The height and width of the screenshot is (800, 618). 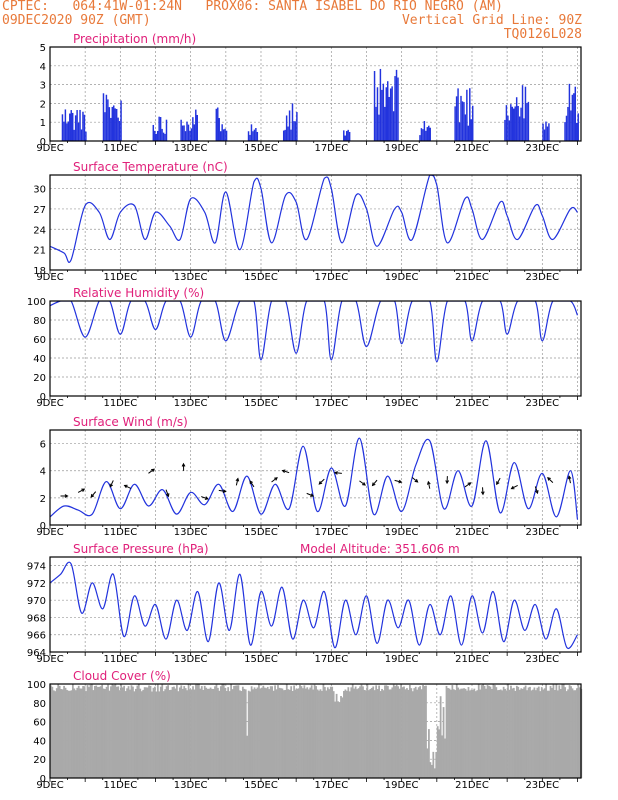 What do you see at coordinates (261, 532) in the screenshot?
I see `x-tick-label: 15DEC` at bounding box center [261, 532].